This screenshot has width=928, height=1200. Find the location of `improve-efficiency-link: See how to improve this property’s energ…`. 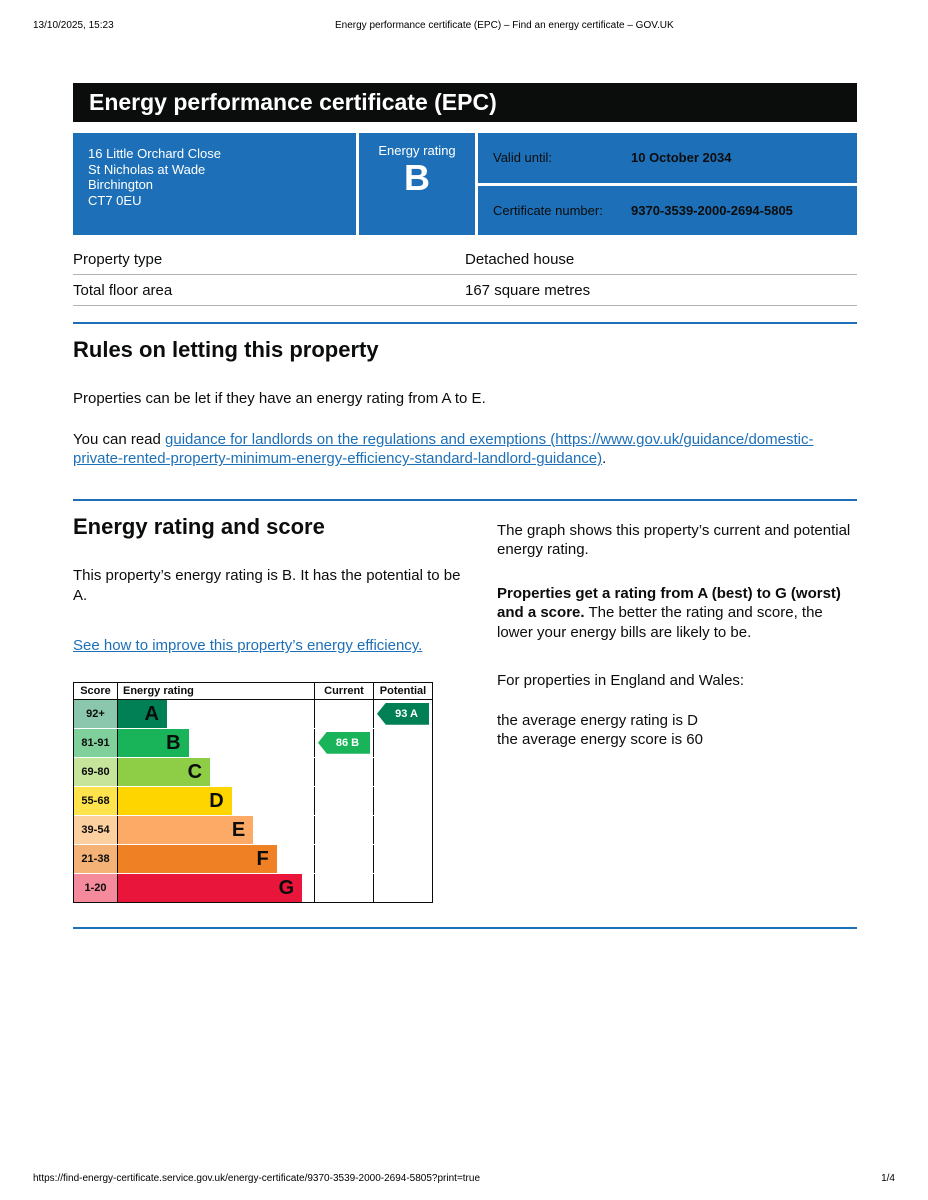

improve-efficiency-link: See how to improve this property’s energ… is located at coordinates (248, 646).